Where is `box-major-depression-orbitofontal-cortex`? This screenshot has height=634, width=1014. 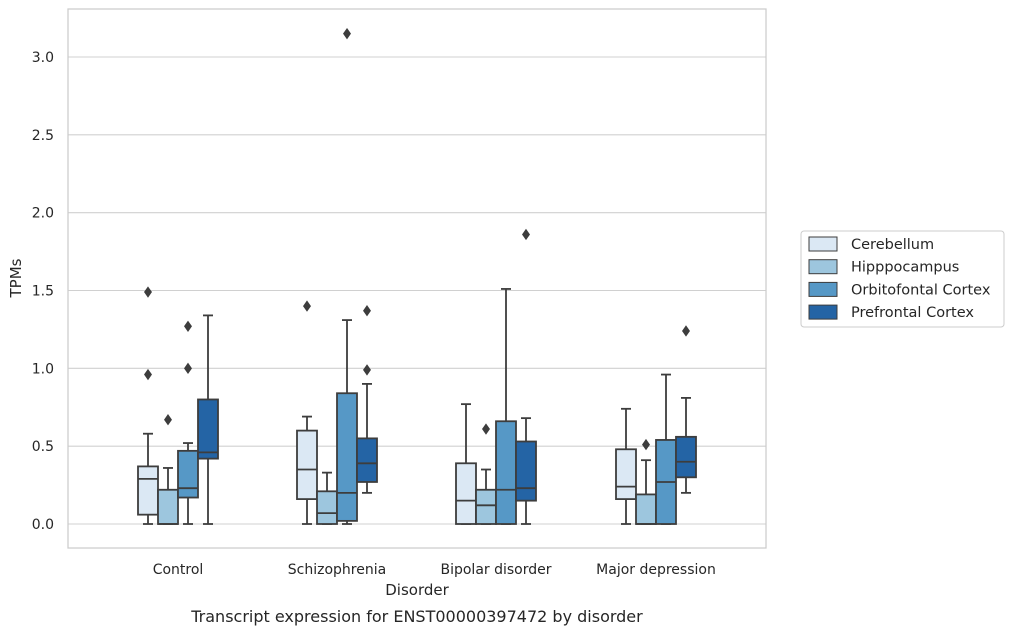
box-major-depression-orbitofontal-cortex is located at coordinates (666, 449).